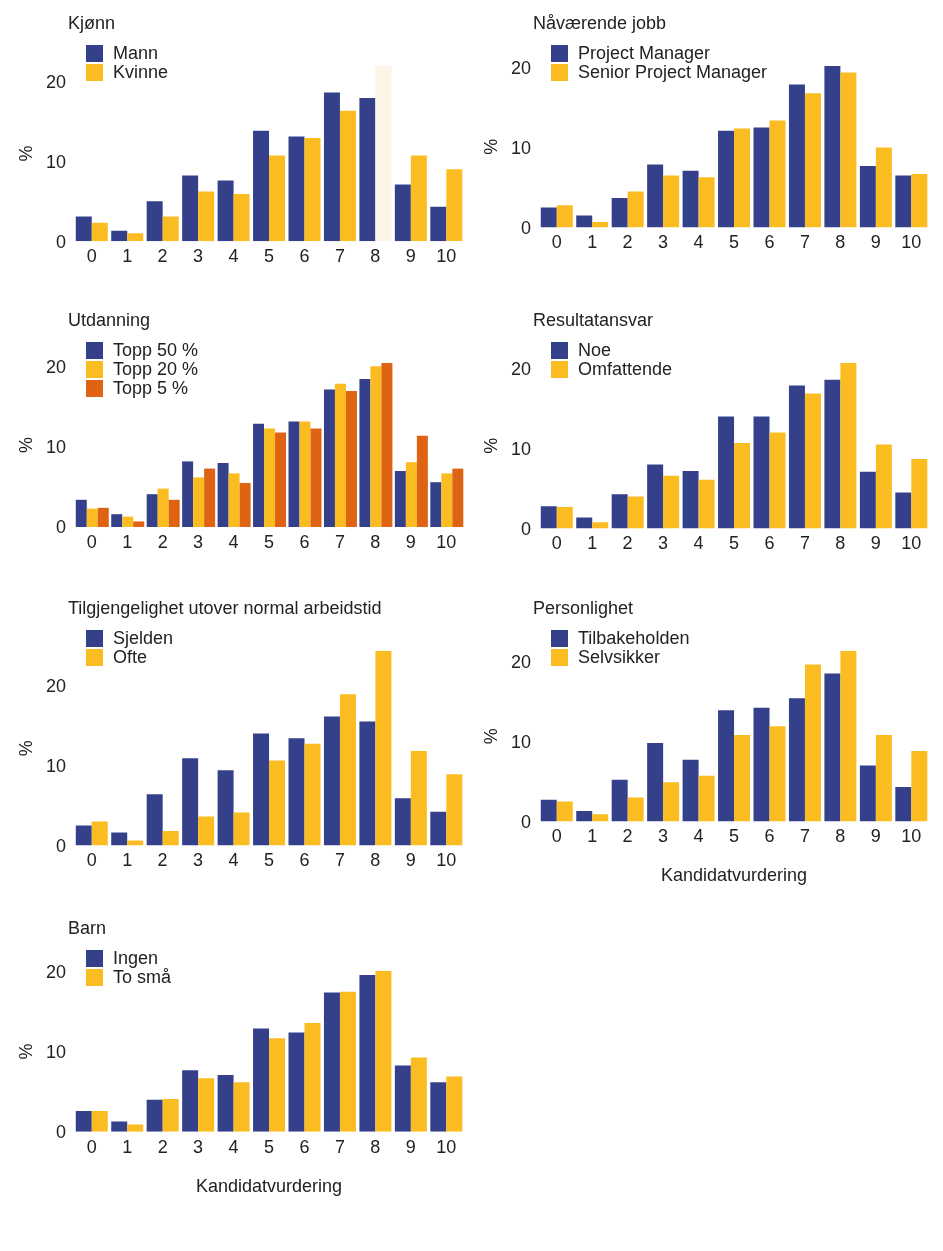 This screenshot has height=1251, width=943. I want to click on legend-label: Topp 5 %, so click(151, 388).